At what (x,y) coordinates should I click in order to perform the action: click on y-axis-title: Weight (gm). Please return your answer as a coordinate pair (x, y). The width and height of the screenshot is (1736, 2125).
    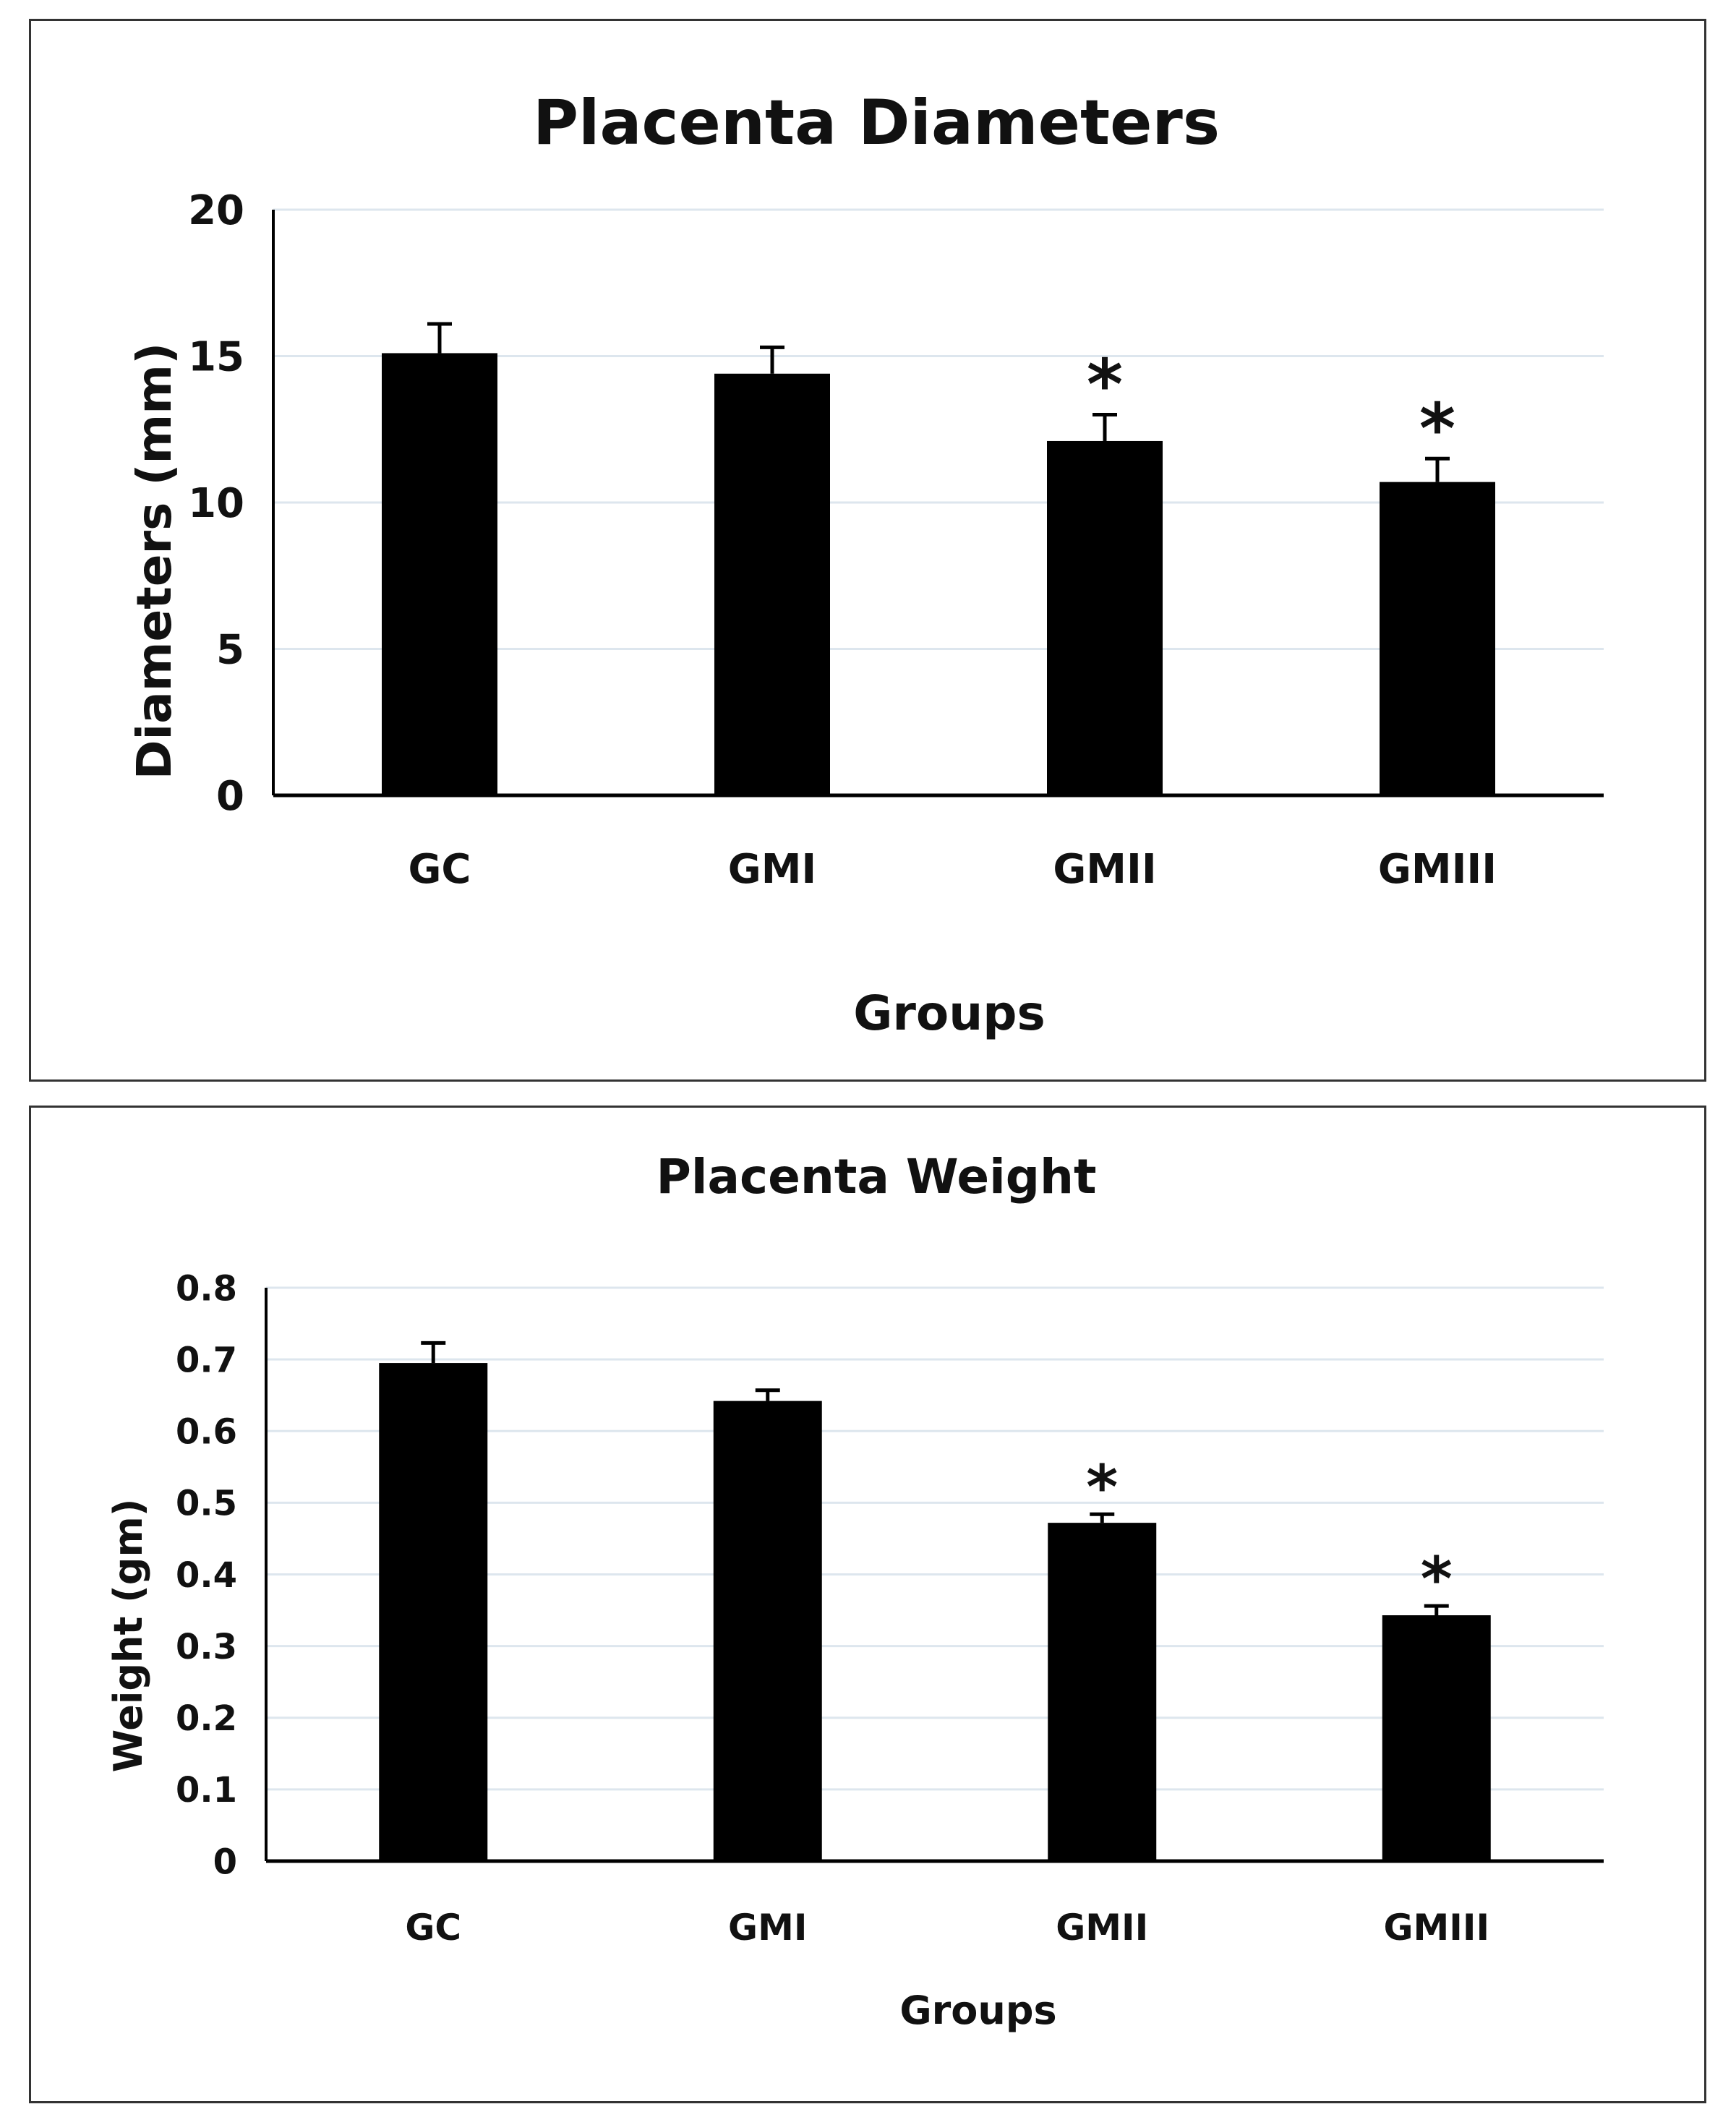
    Looking at the image, I should click on (128, 1636).